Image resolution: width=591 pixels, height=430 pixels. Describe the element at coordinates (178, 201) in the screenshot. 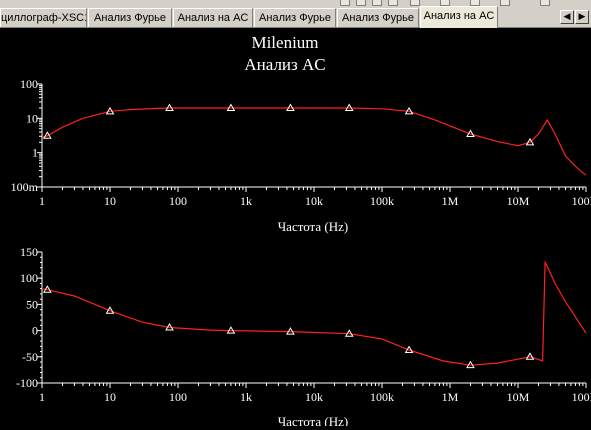

I see `magnitude-x-tick-label: 100` at that location.